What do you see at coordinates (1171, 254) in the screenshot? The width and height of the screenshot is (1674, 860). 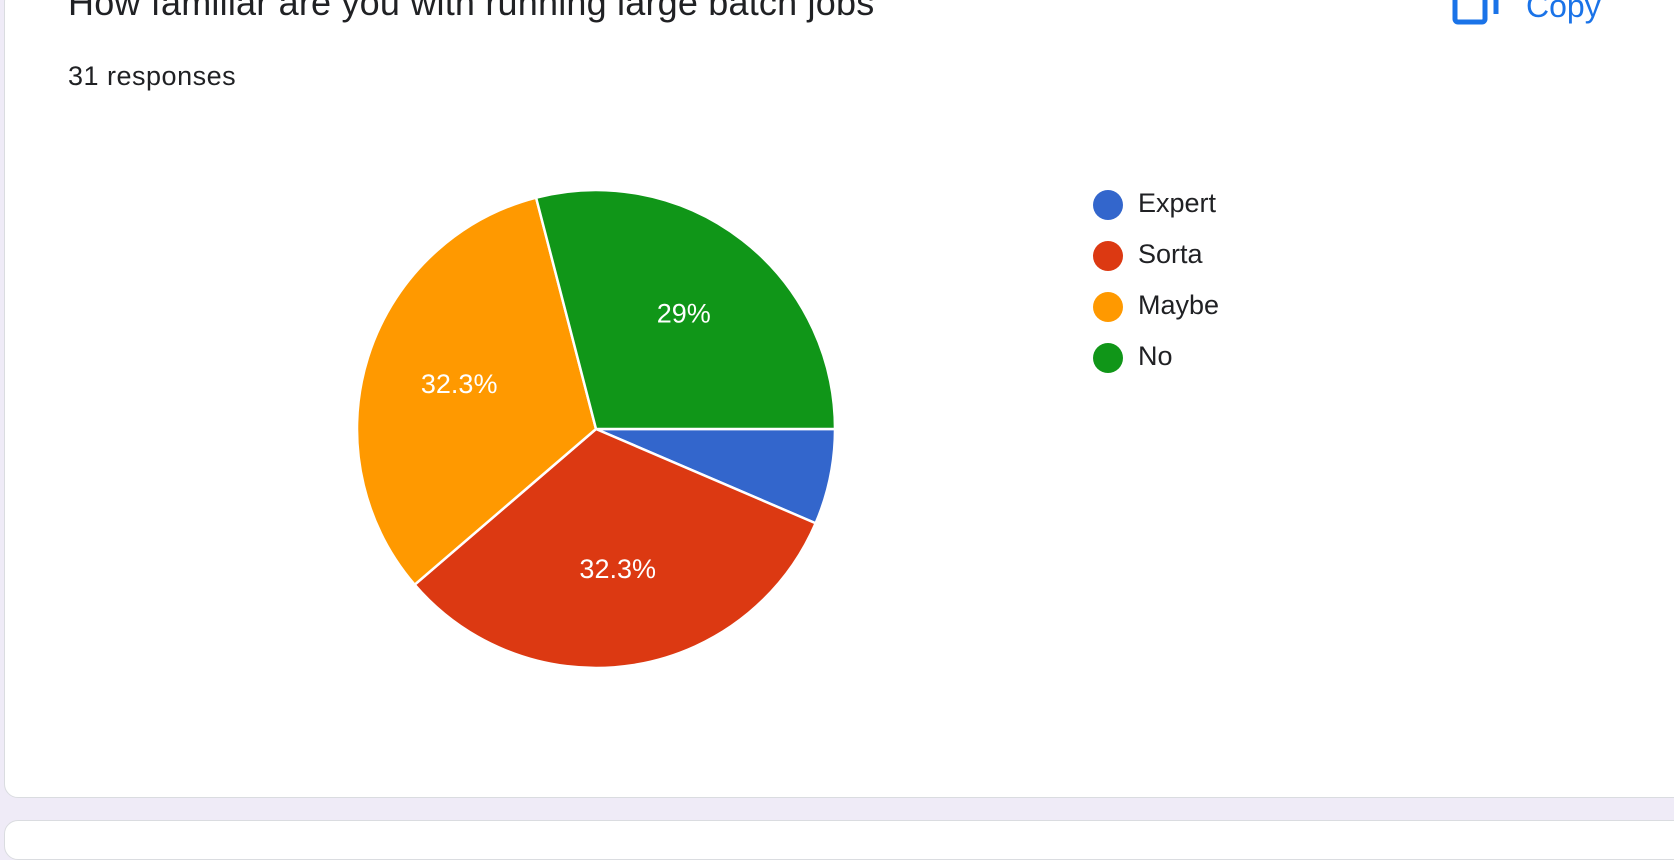 I see `legend-label-sorta: Sorta` at bounding box center [1171, 254].